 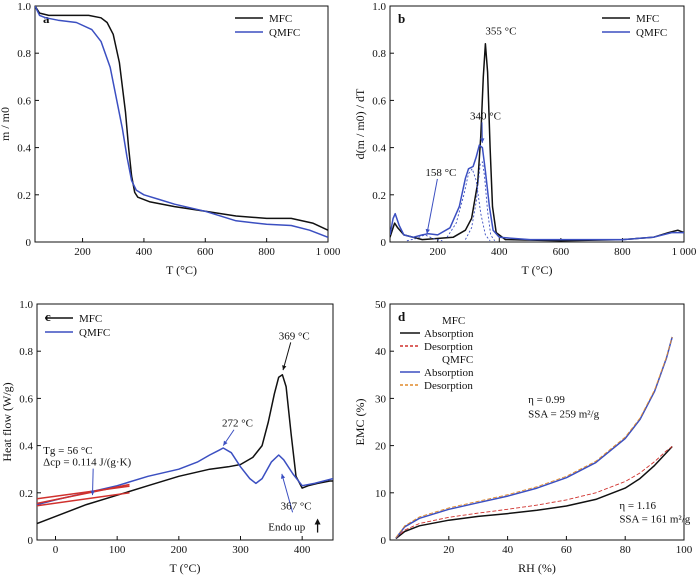 I want to click on annotation-label: 369 °C, so click(x=294, y=336).